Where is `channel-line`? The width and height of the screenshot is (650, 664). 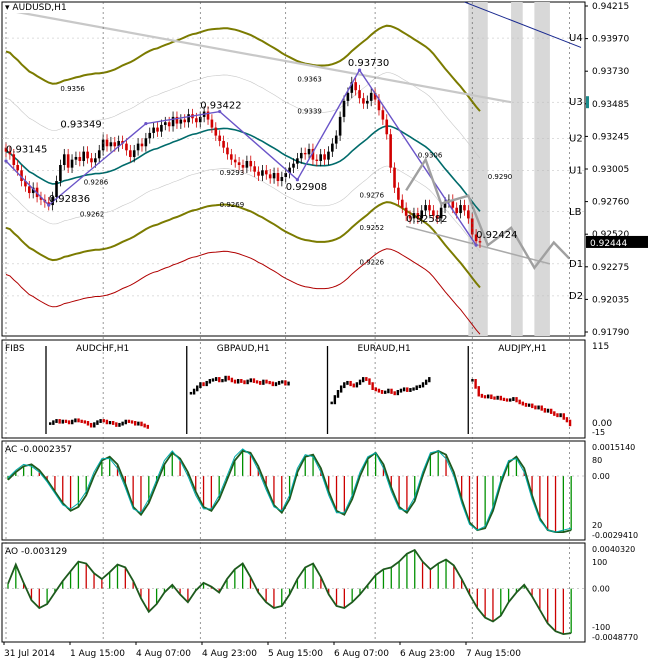 channel-line is located at coordinates (523, 25).